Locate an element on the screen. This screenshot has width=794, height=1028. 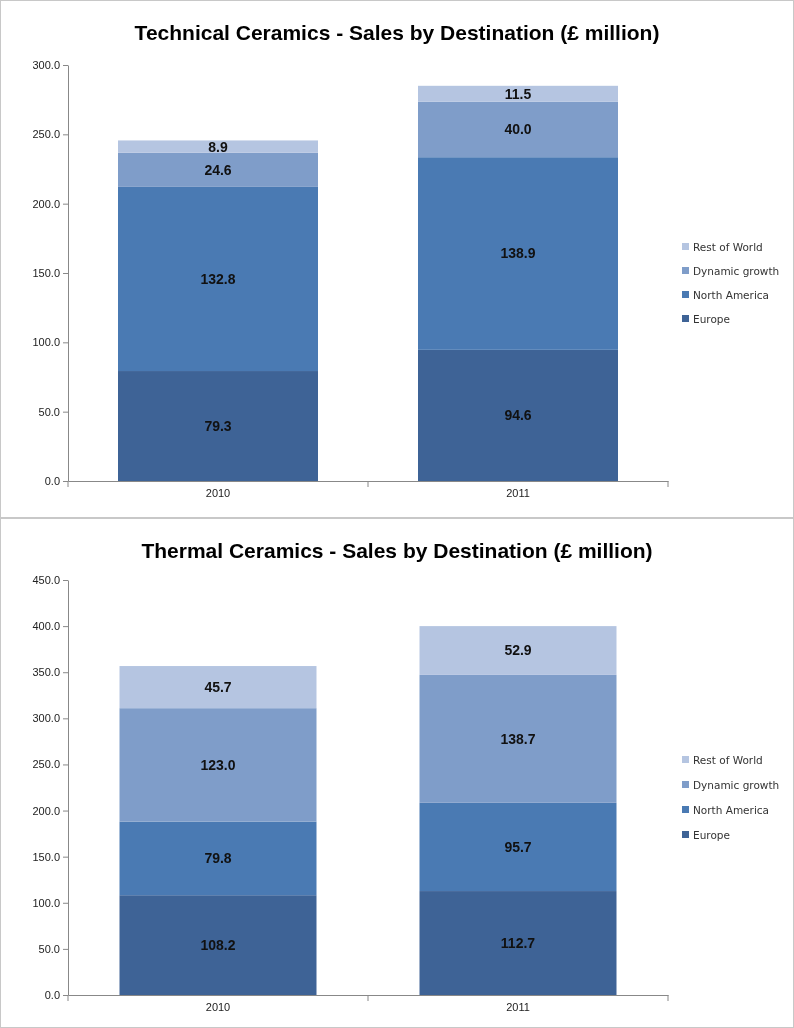
data-label: 52.9 is located at coordinates (518, 650).